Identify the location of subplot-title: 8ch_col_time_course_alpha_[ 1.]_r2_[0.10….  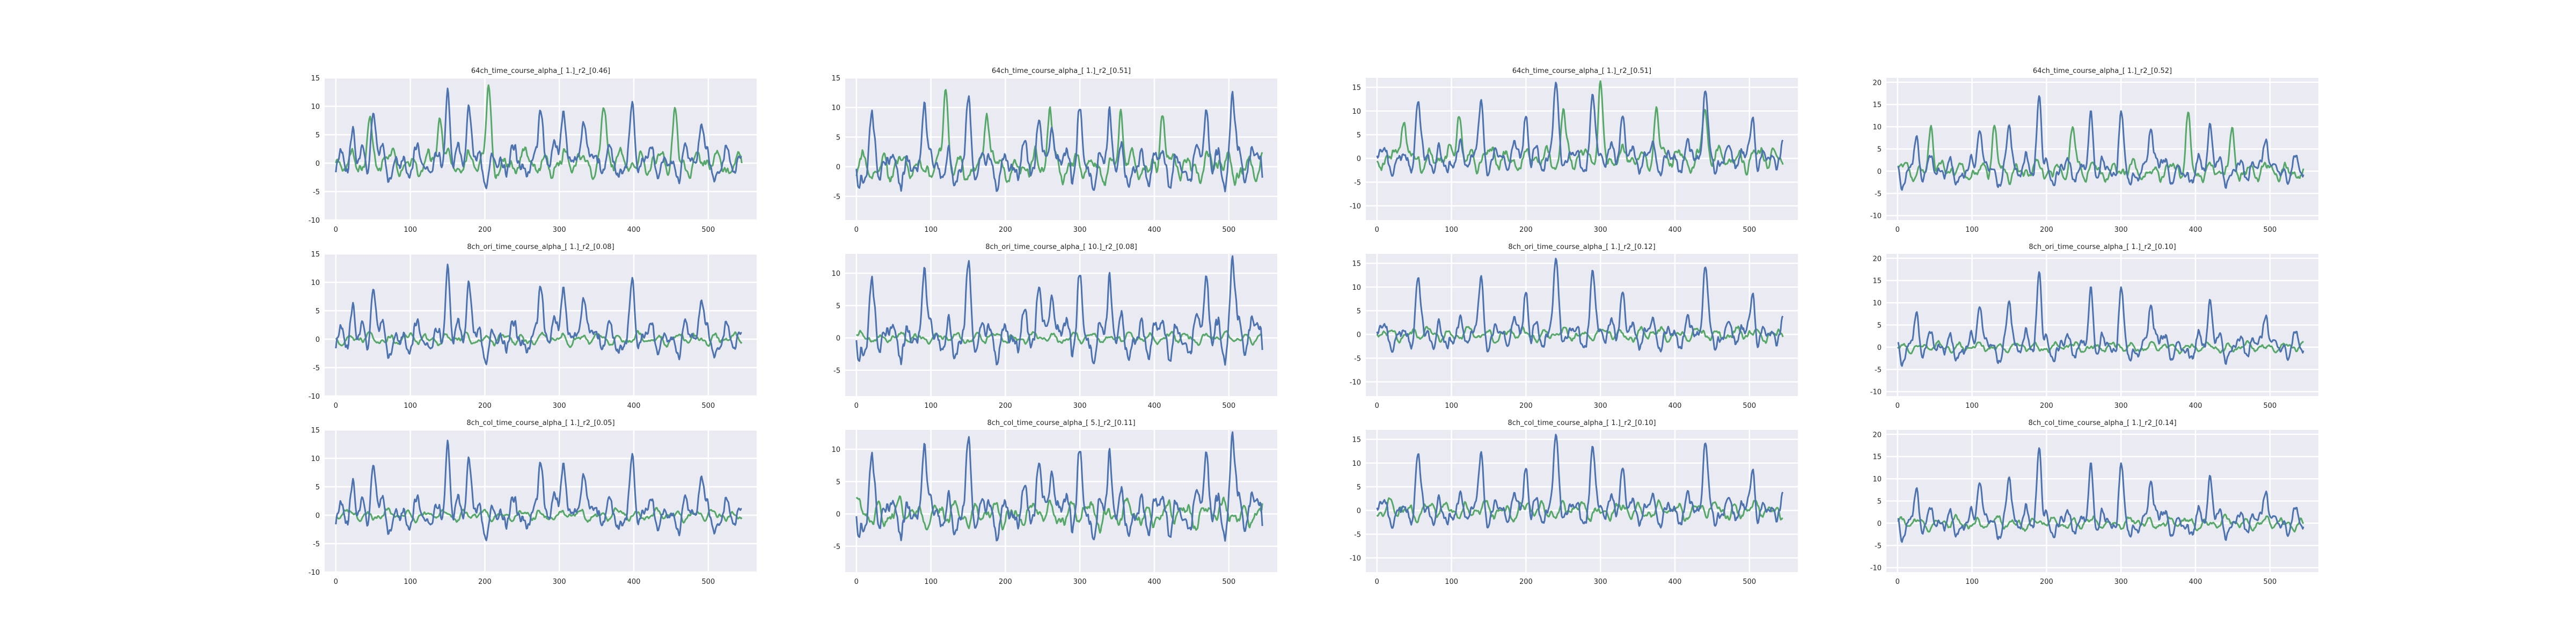
(1581, 423).